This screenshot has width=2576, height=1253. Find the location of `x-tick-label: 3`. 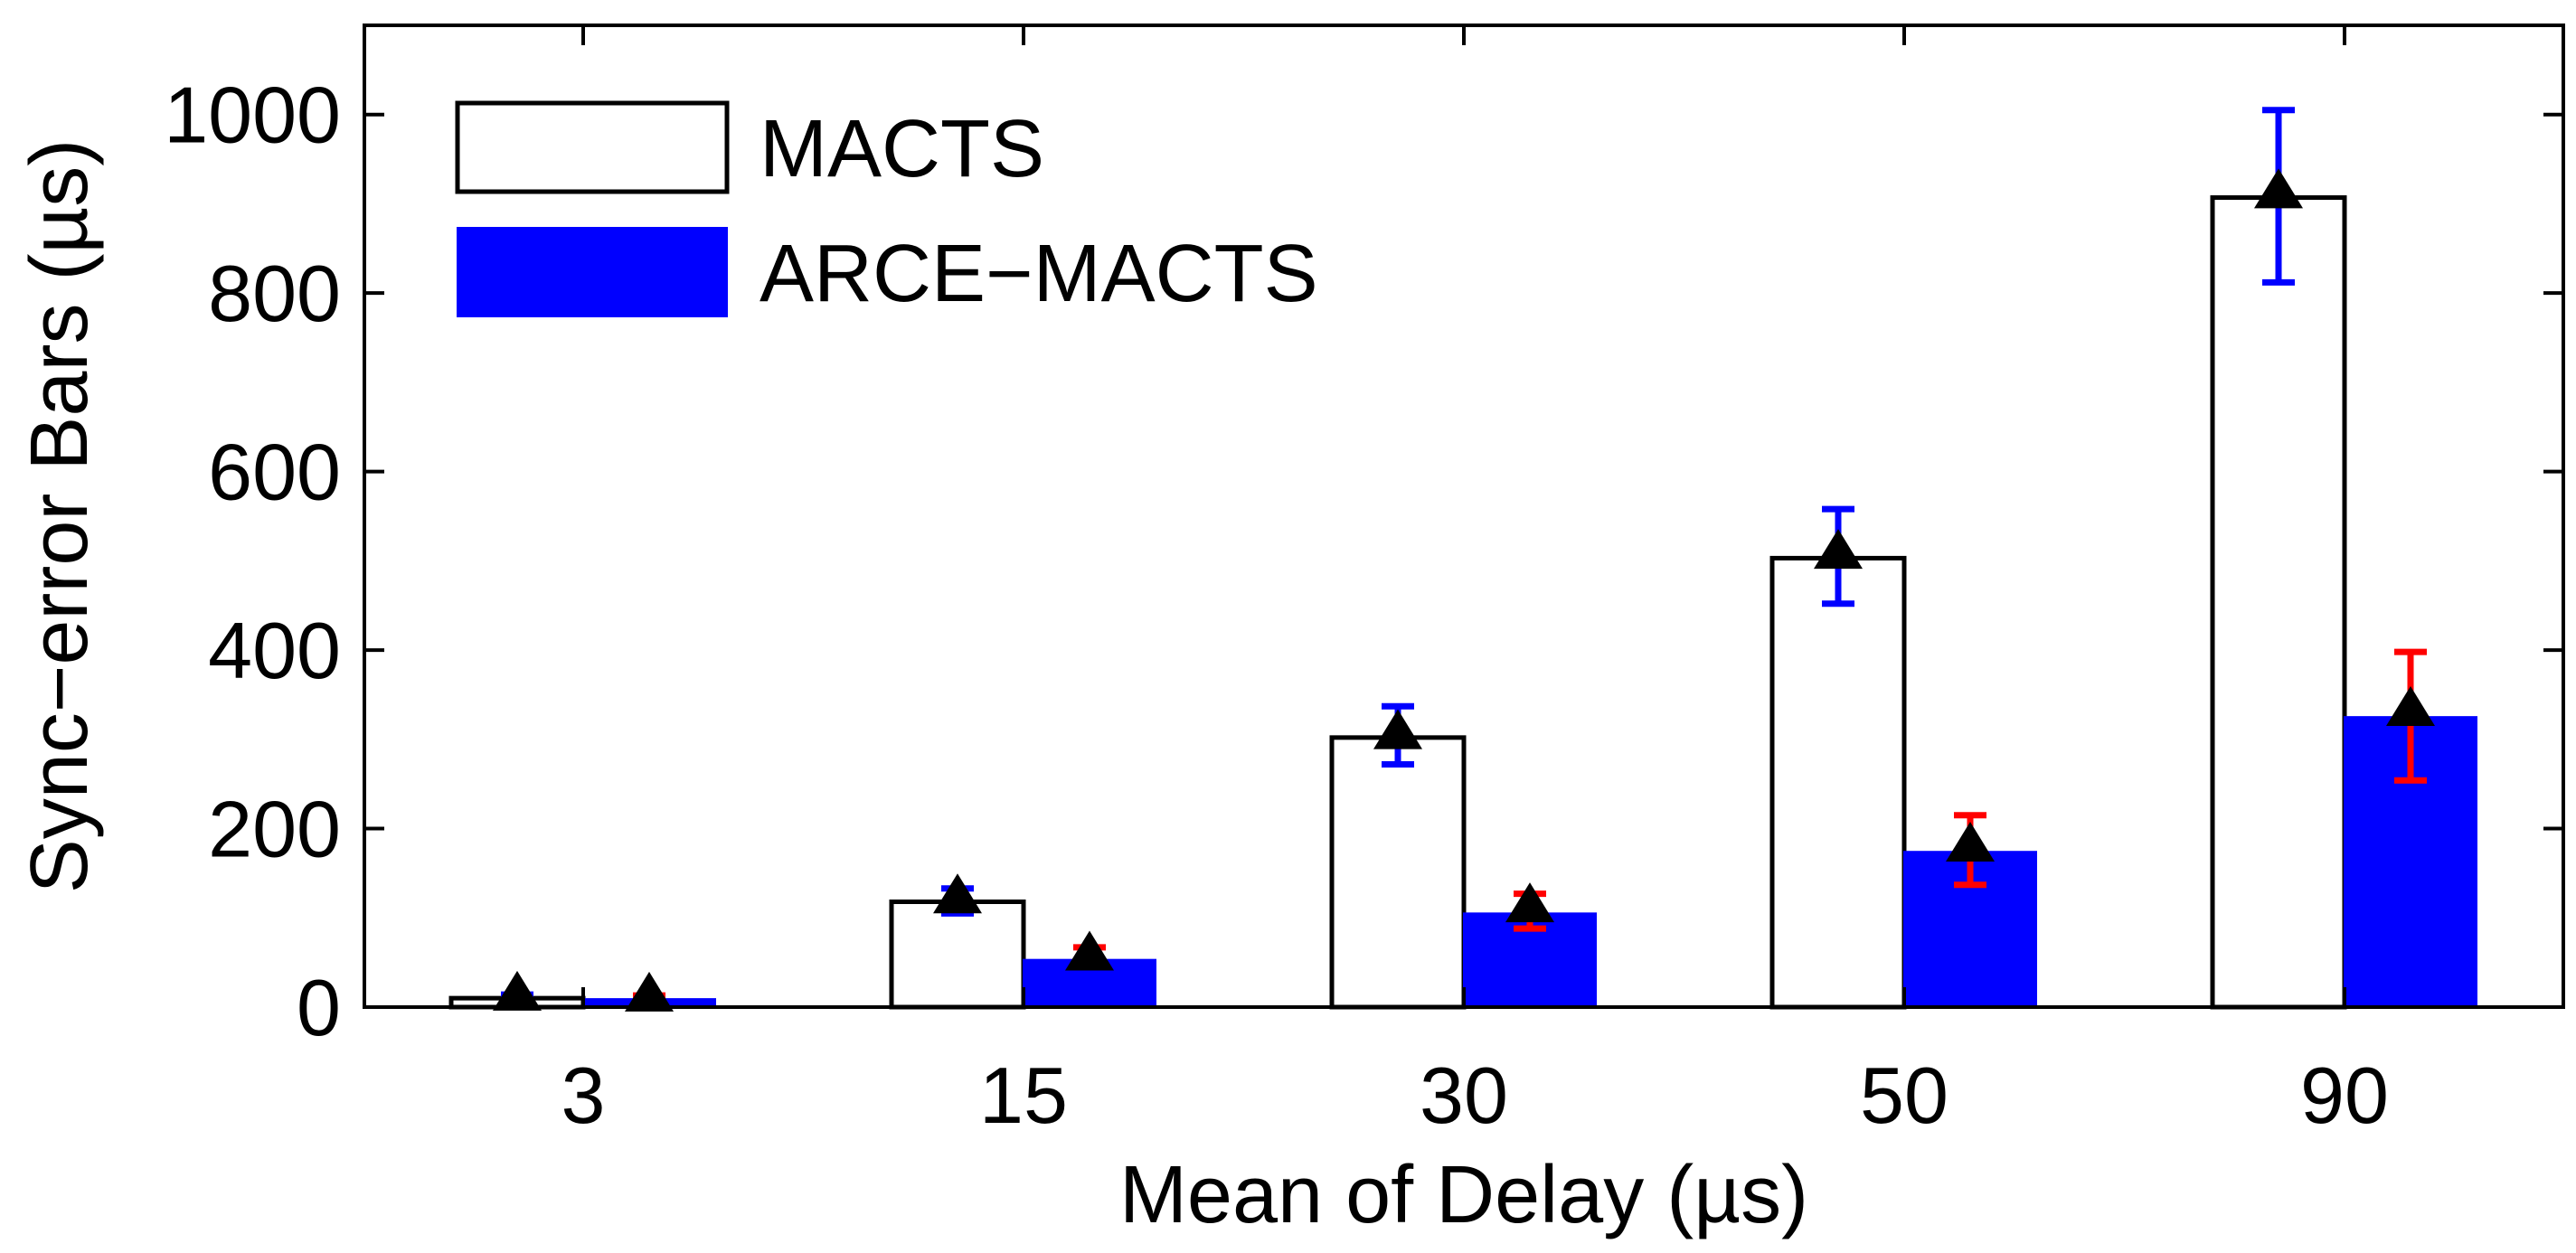

x-tick-label: 3 is located at coordinates (583, 1095).